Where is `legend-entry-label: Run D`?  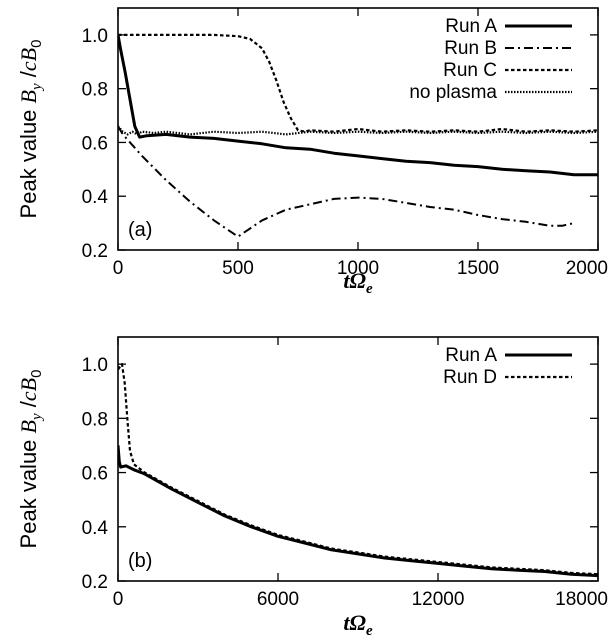 legend-entry-label: Run D is located at coordinates (470, 377).